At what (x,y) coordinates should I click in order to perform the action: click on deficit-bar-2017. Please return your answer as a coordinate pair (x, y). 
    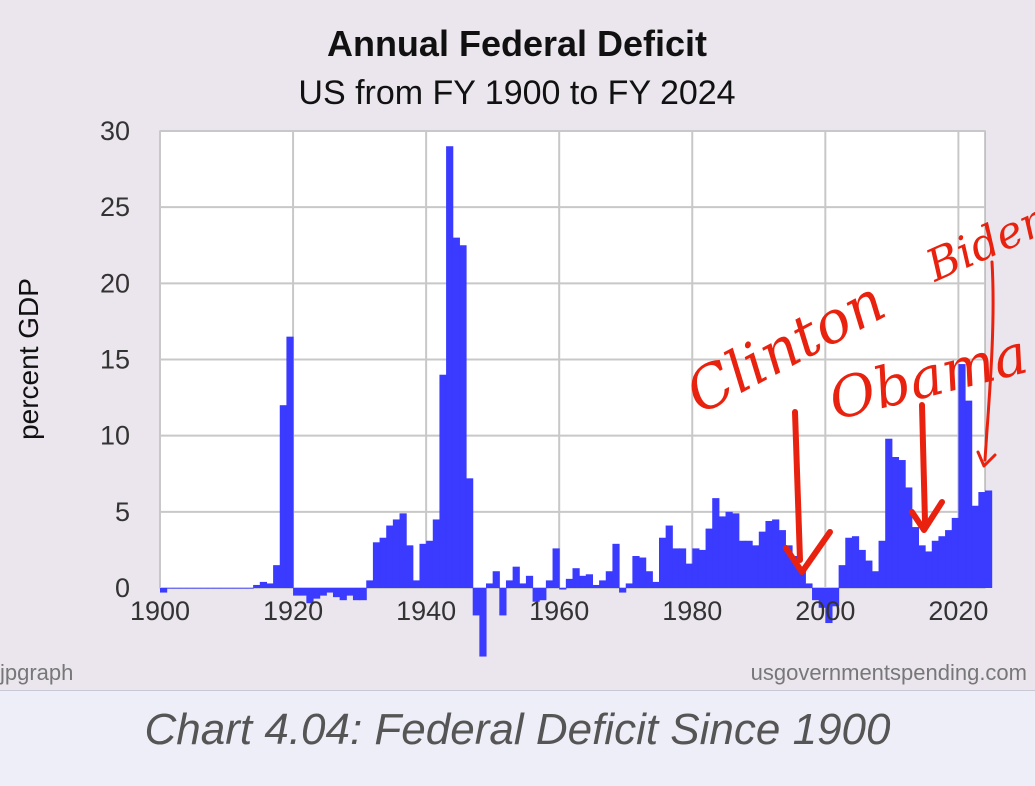
    Looking at the image, I should click on (942, 562).